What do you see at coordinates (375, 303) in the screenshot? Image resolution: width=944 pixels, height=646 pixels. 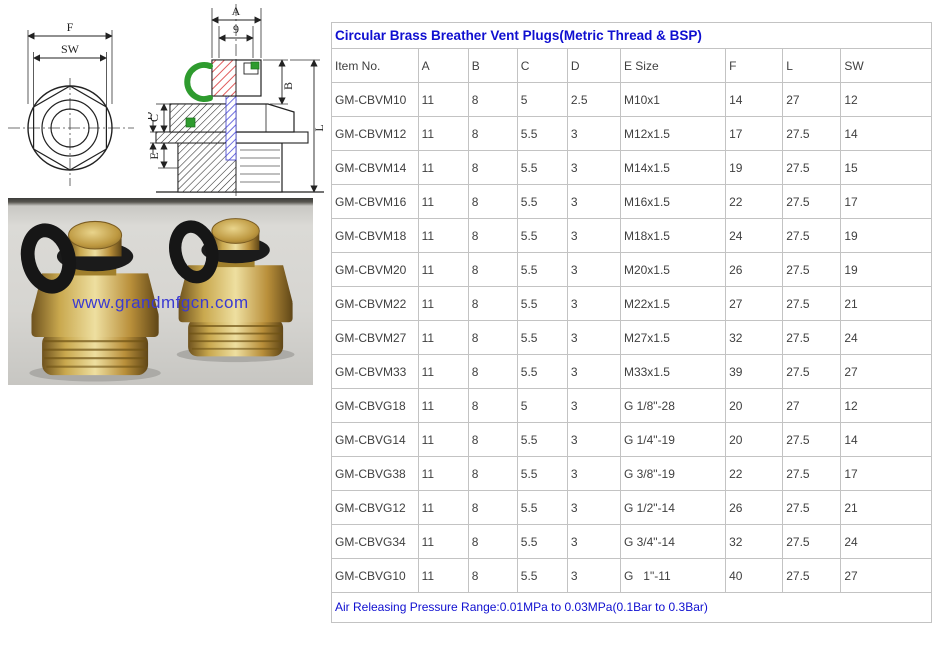 I see `table-cell: GM-CBVM22` at bounding box center [375, 303].